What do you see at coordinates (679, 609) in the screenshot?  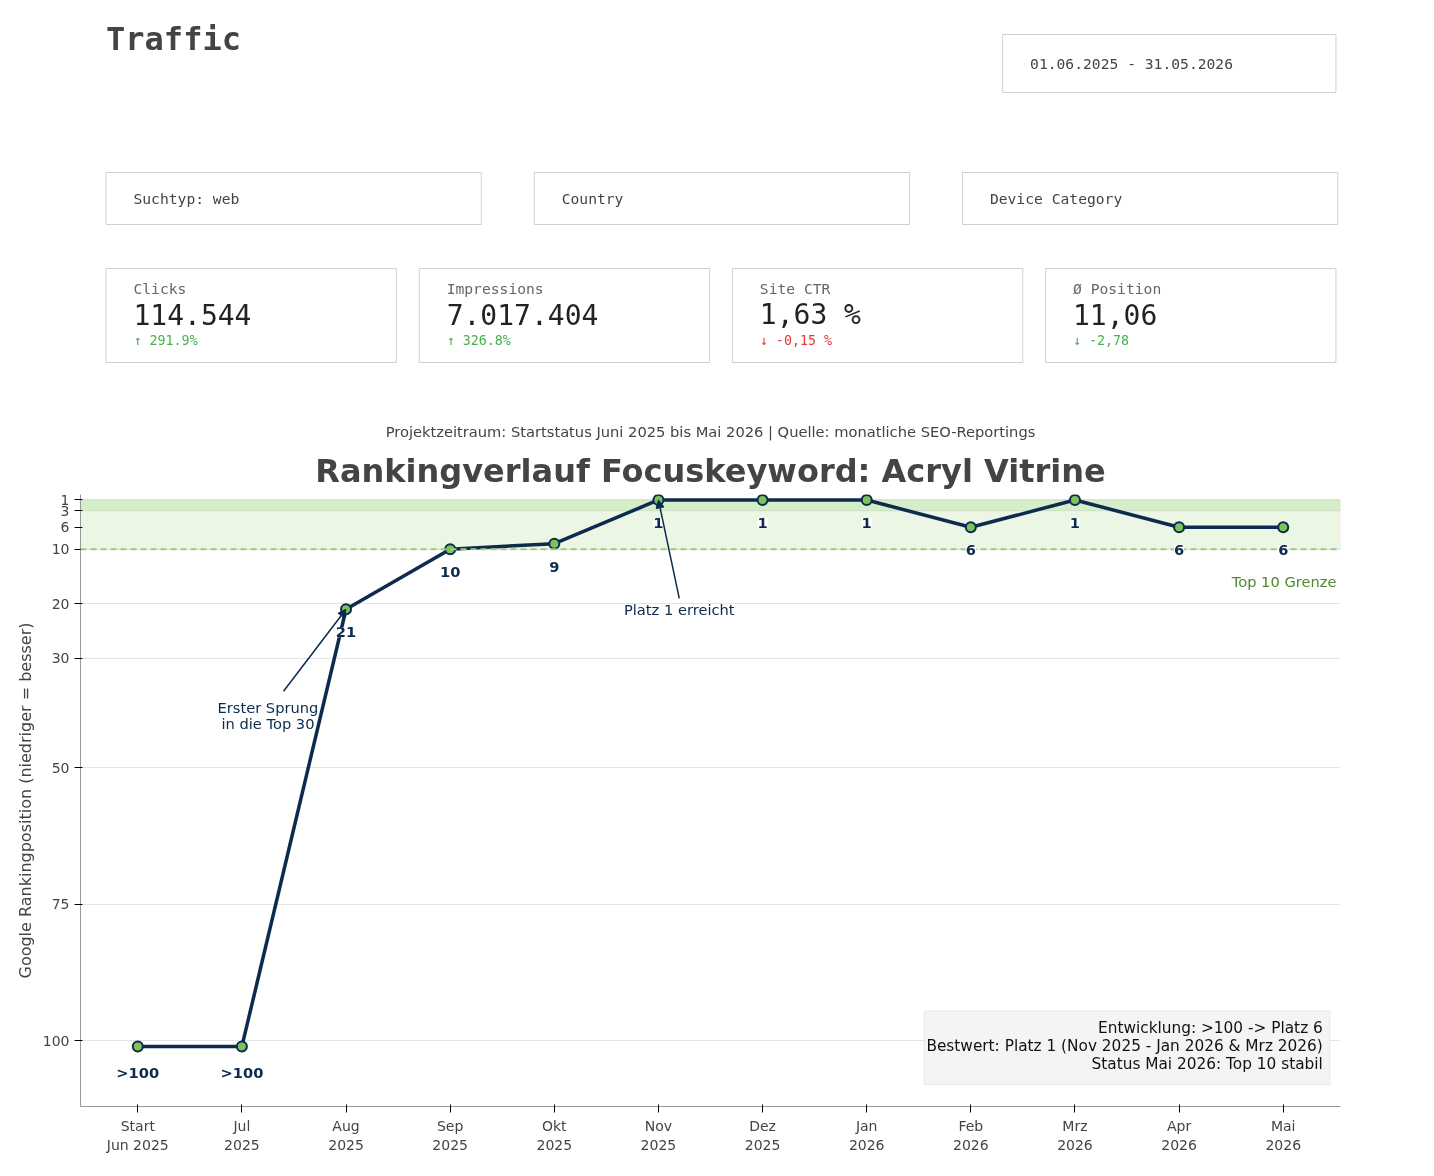 I see `annotation: Platz 1 erreicht` at bounding box center [679, 609].